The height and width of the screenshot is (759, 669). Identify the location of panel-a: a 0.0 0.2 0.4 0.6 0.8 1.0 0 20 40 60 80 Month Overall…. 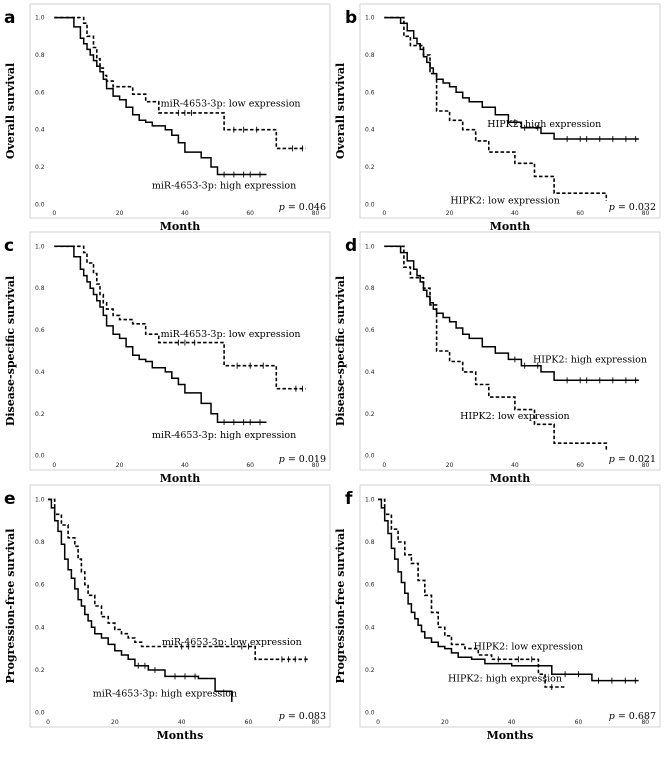
(167, 118).